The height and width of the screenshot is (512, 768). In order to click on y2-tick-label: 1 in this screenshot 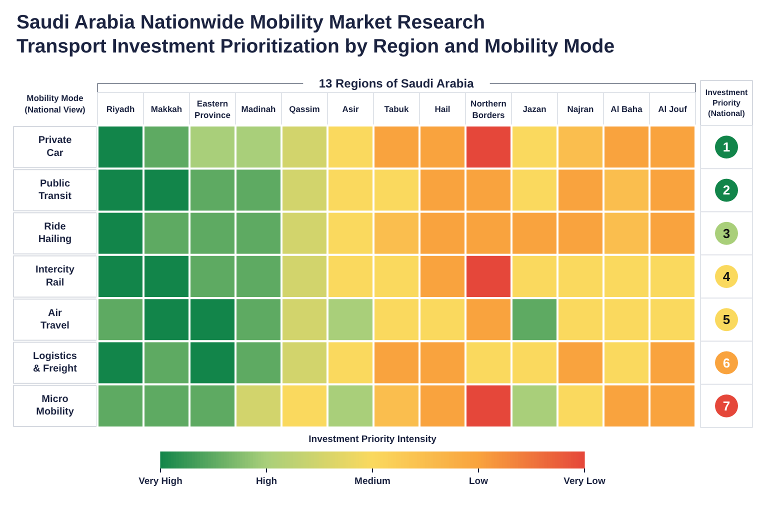, I will do `click(726, 147)`.